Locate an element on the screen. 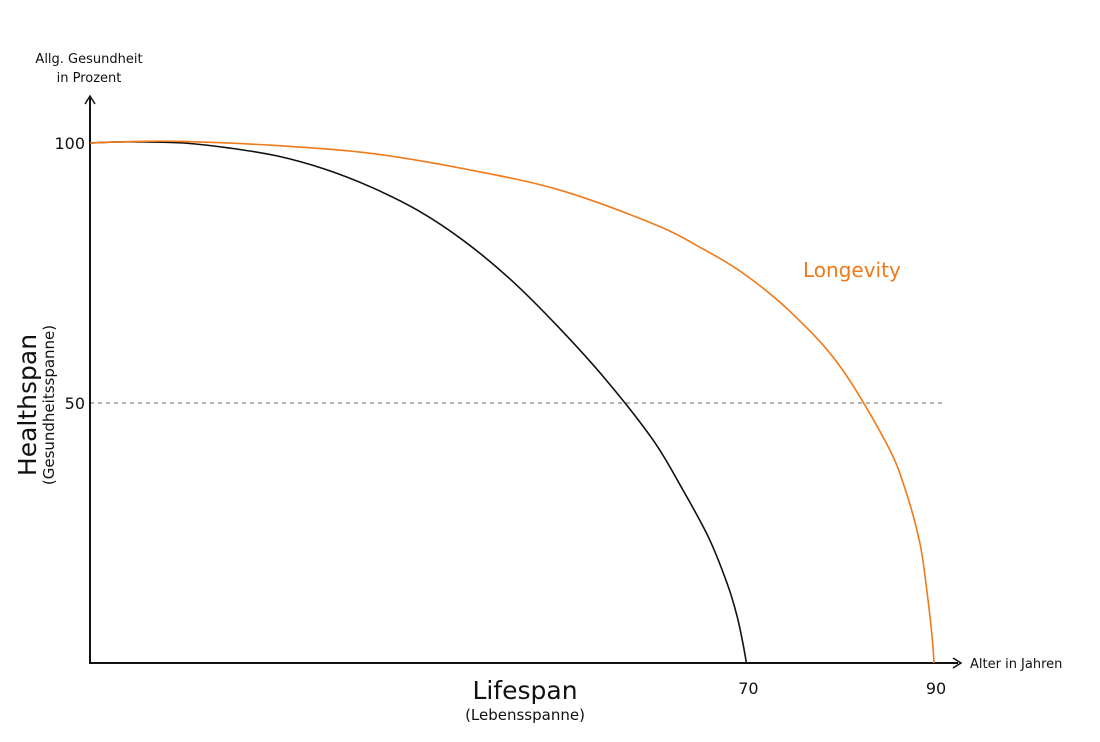 Image resolution: width=1100 pixels, height=742 pixels. y-tick-label-50: 50 is located at coordinates (75, 403).